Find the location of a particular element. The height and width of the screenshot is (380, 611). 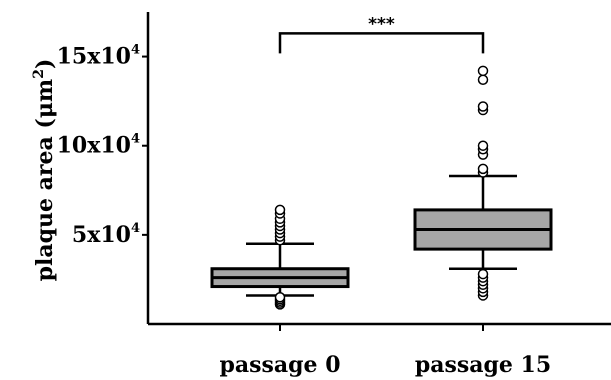

significance-bracket: *** is located at coordinates (381, 34).